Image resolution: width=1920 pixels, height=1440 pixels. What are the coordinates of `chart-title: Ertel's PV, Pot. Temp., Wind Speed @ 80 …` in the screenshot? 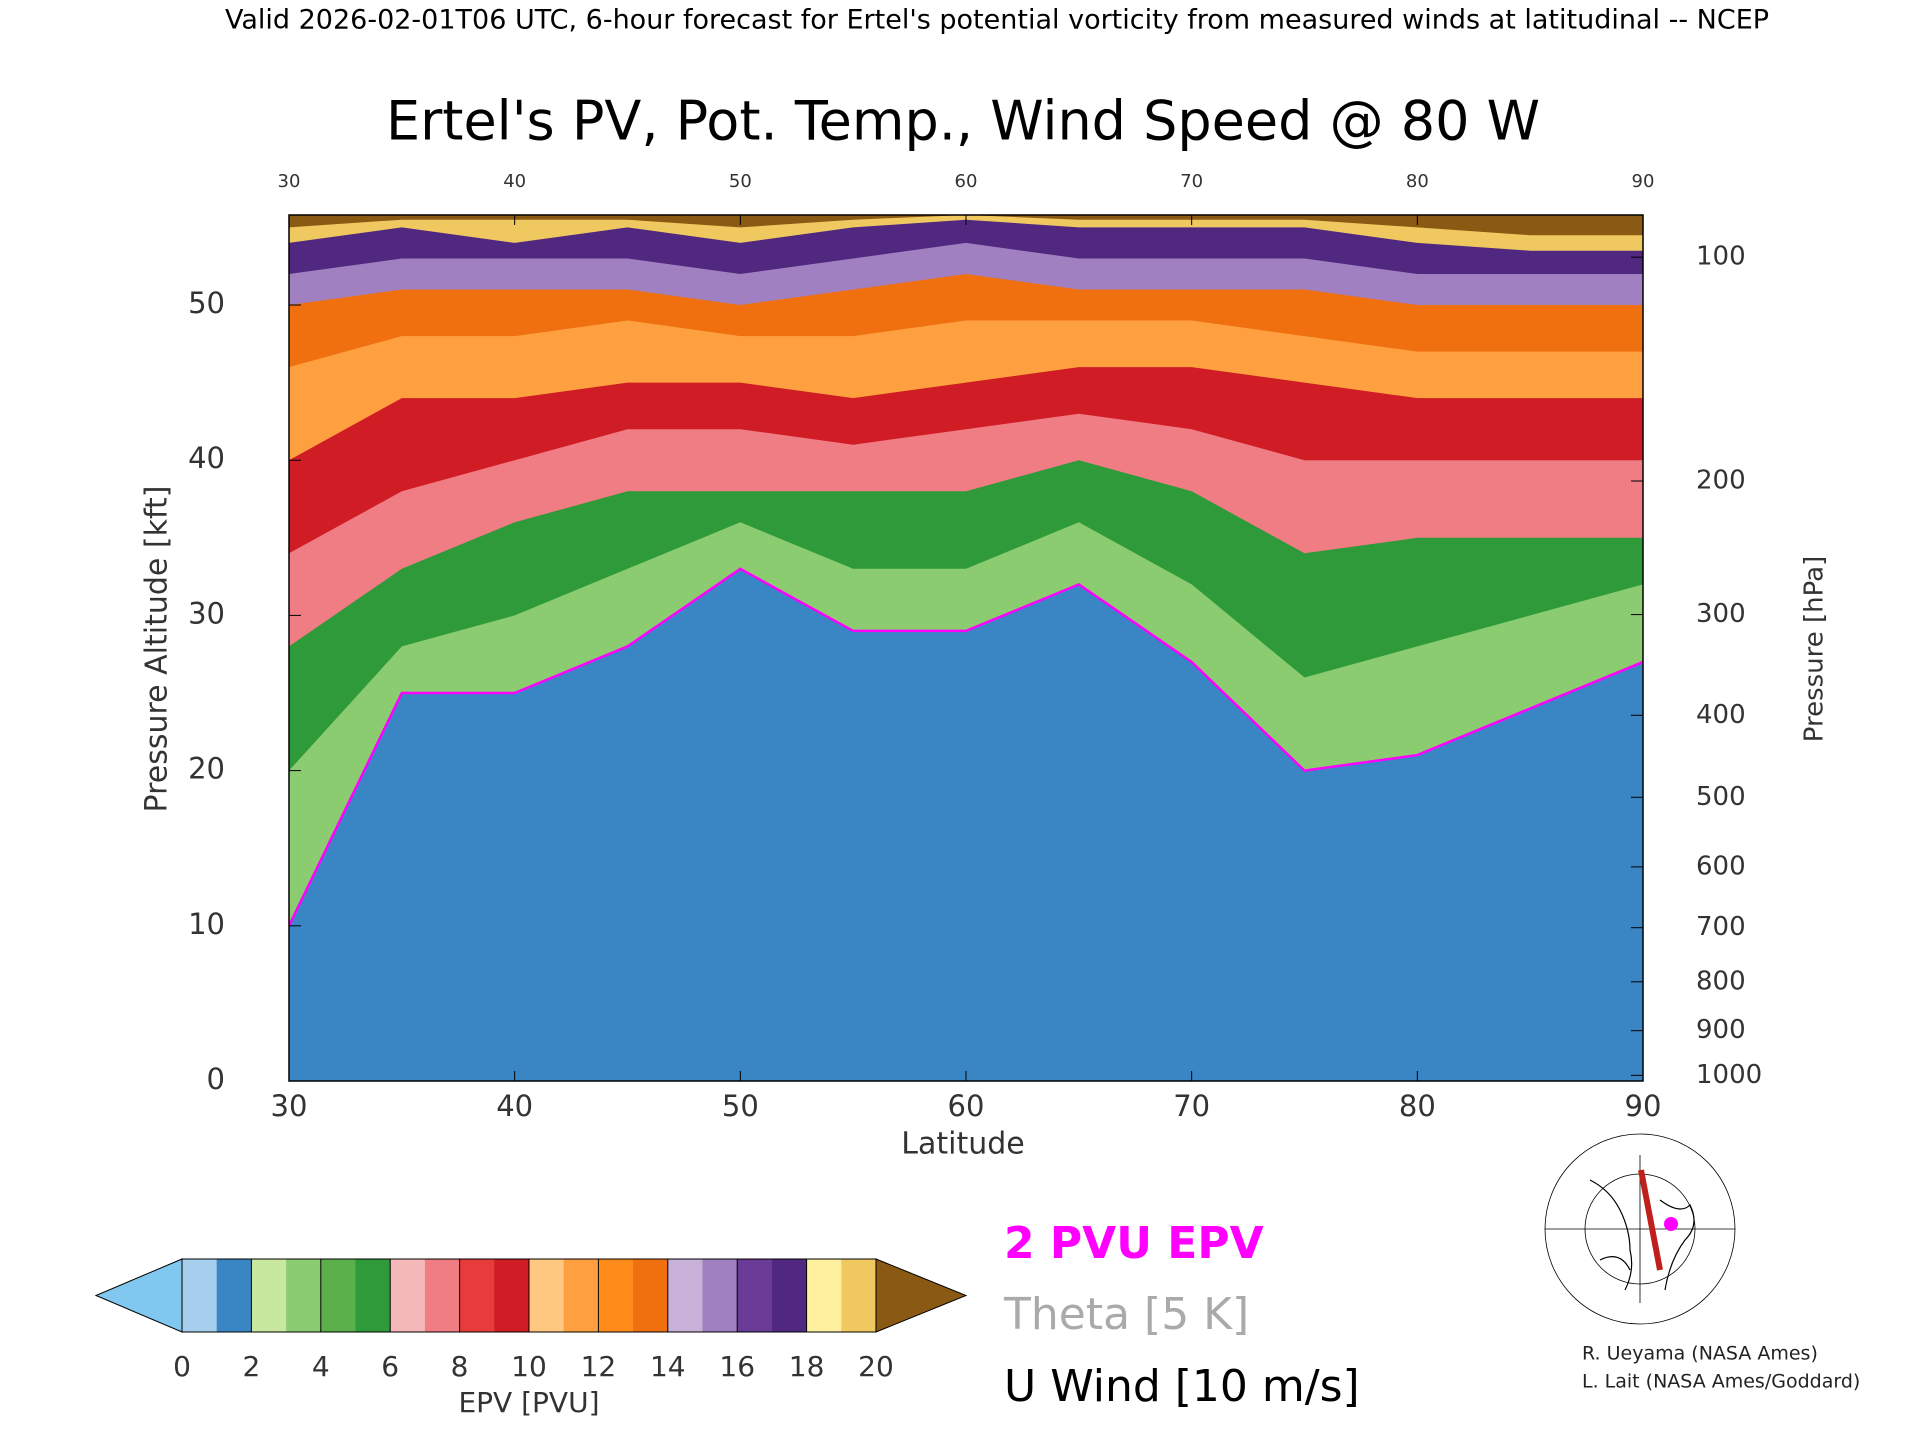 It's located at (963, 121).